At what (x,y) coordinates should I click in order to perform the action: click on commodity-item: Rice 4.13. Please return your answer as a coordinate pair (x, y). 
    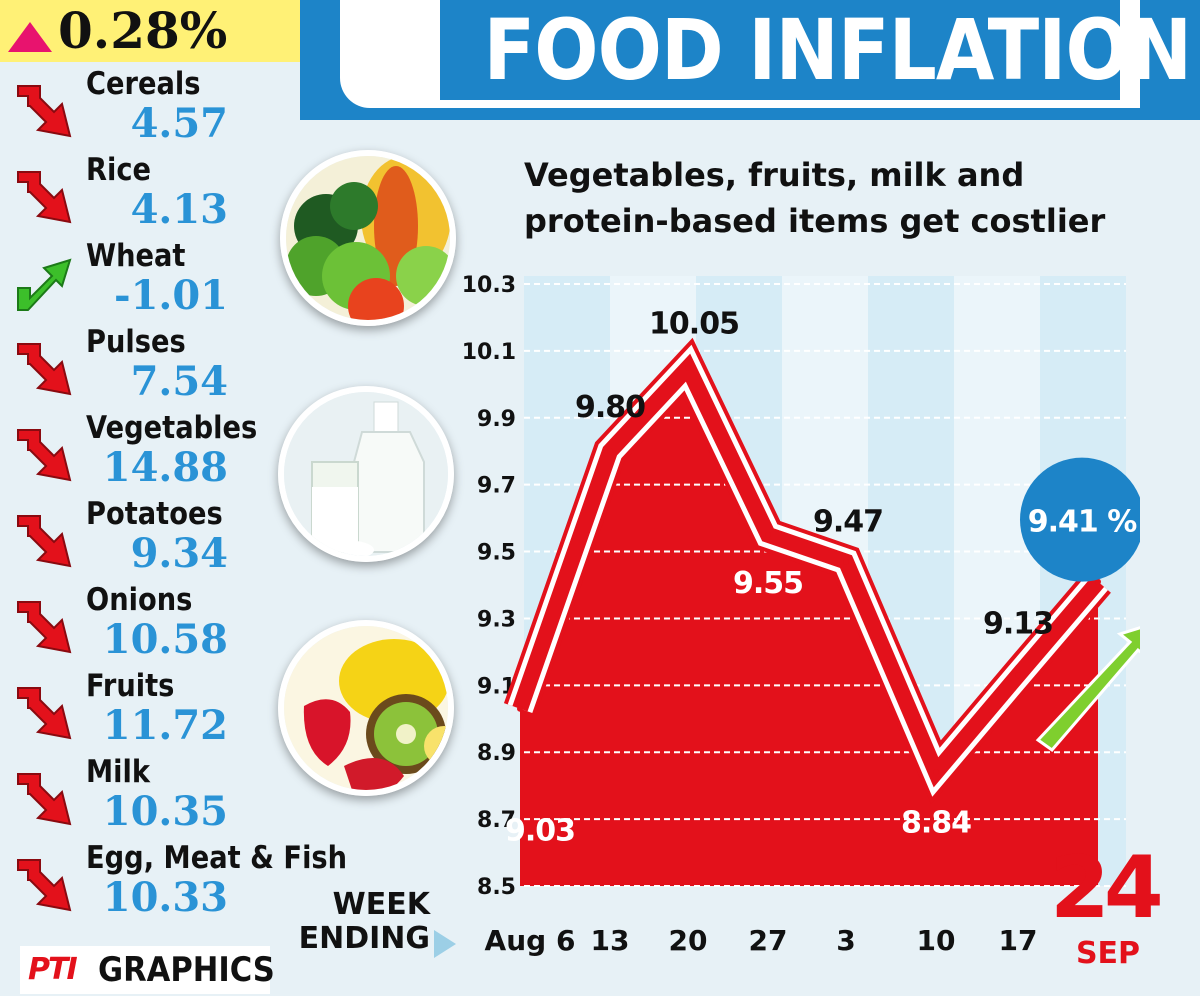
    Looking at the image, I should click on (145, 191).